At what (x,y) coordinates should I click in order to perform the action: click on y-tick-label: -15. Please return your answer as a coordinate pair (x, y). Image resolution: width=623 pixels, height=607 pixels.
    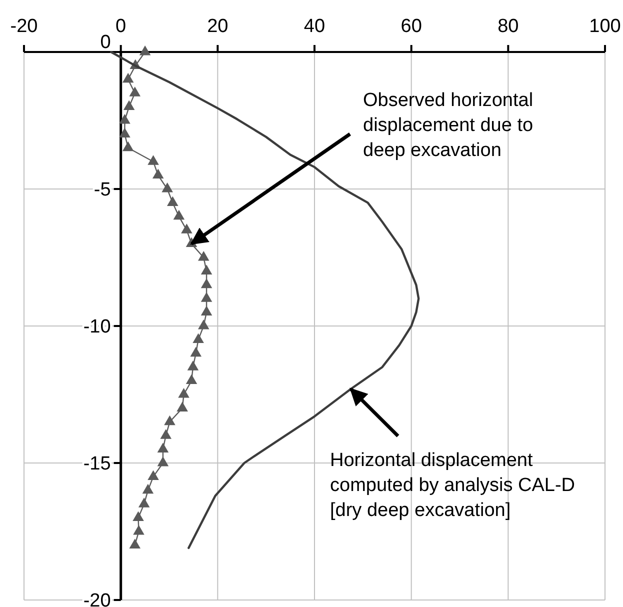
    Looking at the image, I should click on (97, 464).